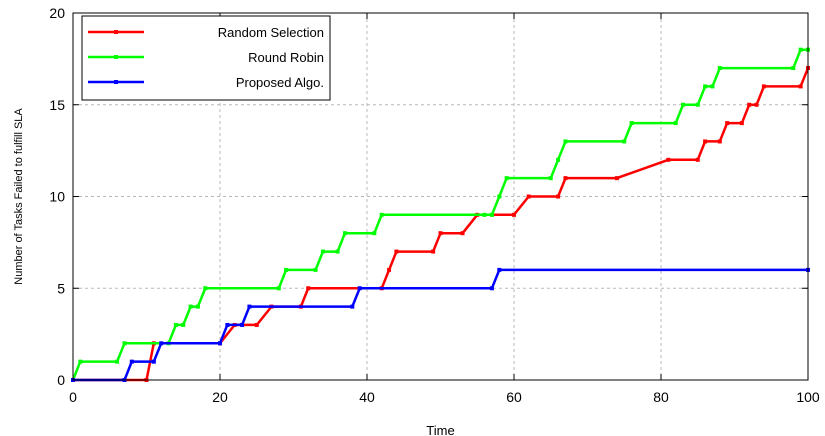  What do you see at coordinates (61, 380) in the screenshot?
I see `y-tick-label: 0` at bounding box center [61, 380].